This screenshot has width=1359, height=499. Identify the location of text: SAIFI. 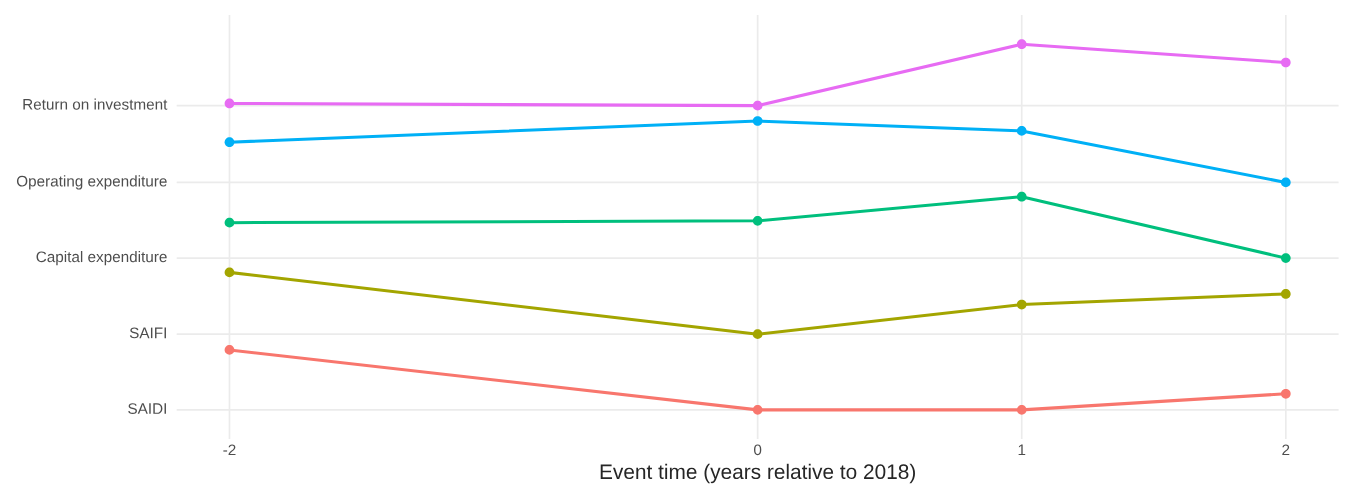
(147, 333).